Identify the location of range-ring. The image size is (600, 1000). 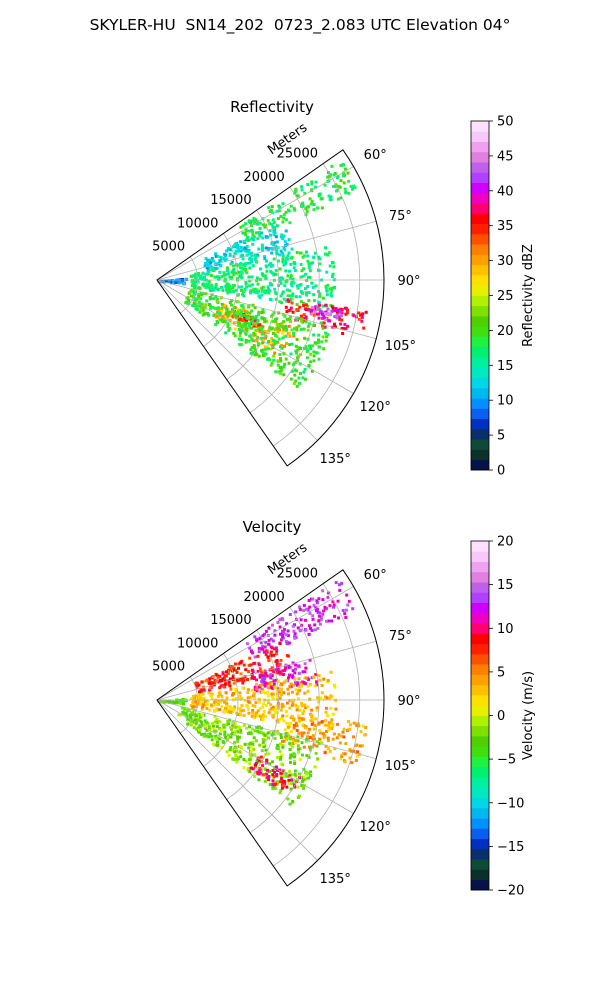
(221, 290).